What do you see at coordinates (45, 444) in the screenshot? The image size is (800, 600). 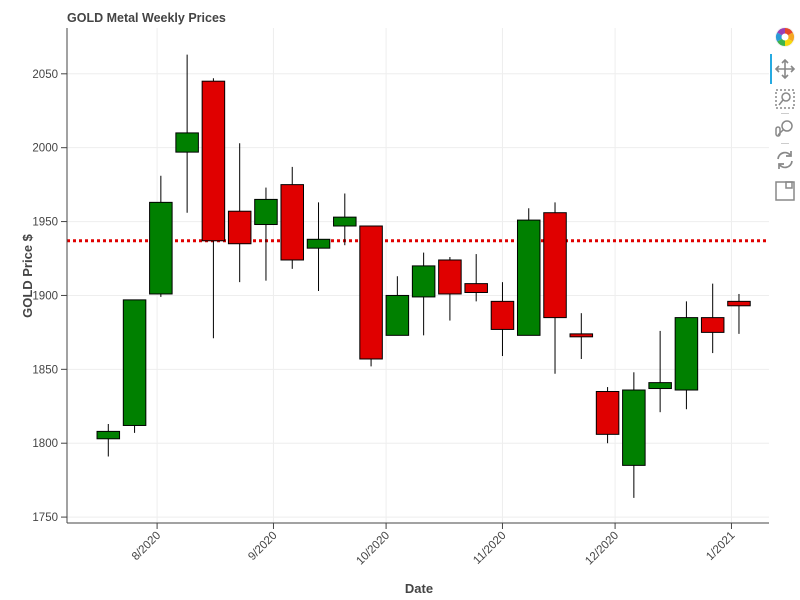 I see `y-tick-label: 1800` at bounding box center [45, 444].